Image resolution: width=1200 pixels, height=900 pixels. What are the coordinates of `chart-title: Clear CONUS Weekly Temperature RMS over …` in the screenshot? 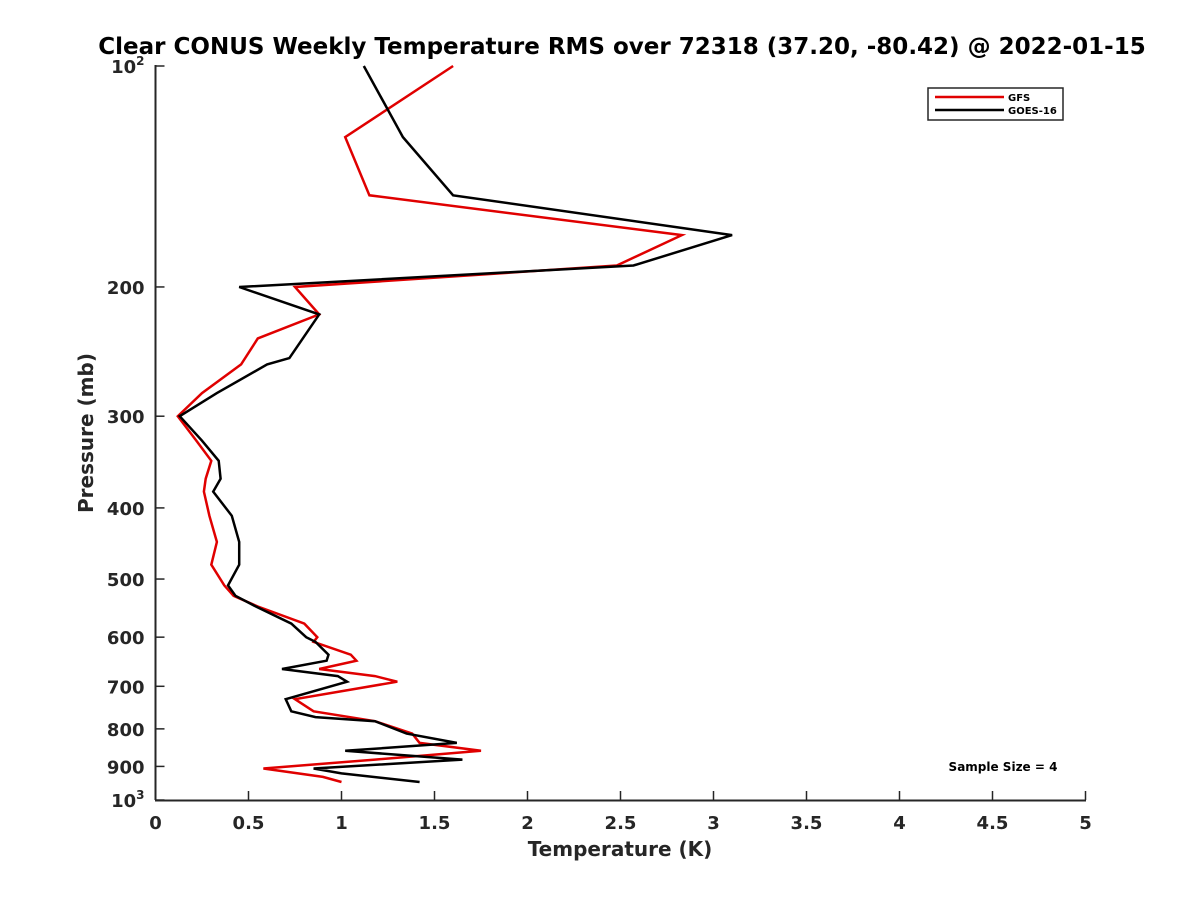 It's located at (621, 47).